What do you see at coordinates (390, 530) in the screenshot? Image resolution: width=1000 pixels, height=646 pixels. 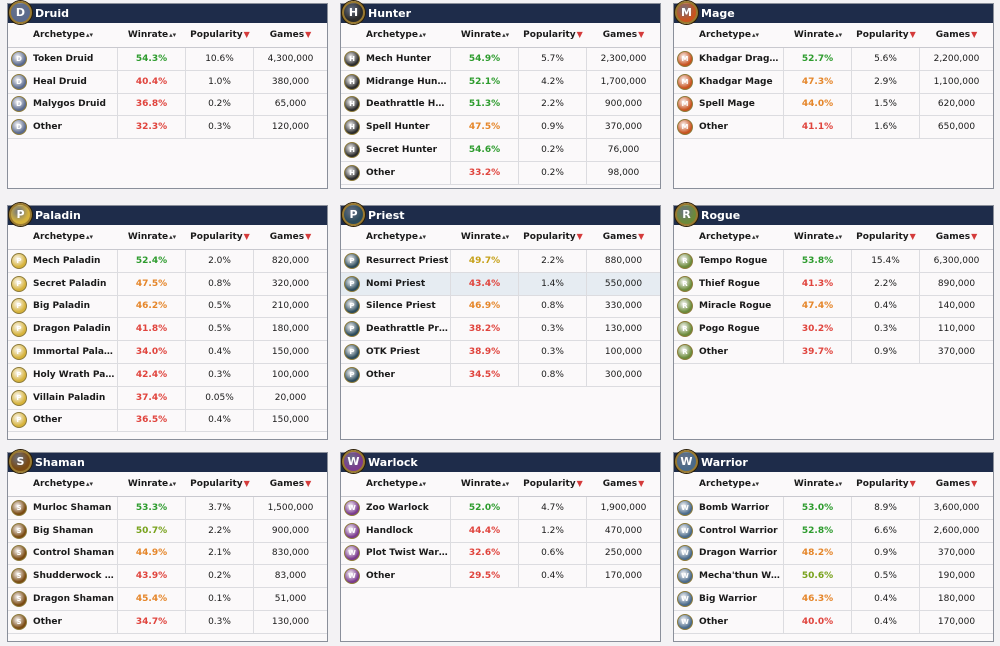 I see `archetype-name: Handlock` at bounding box center [390, 530].